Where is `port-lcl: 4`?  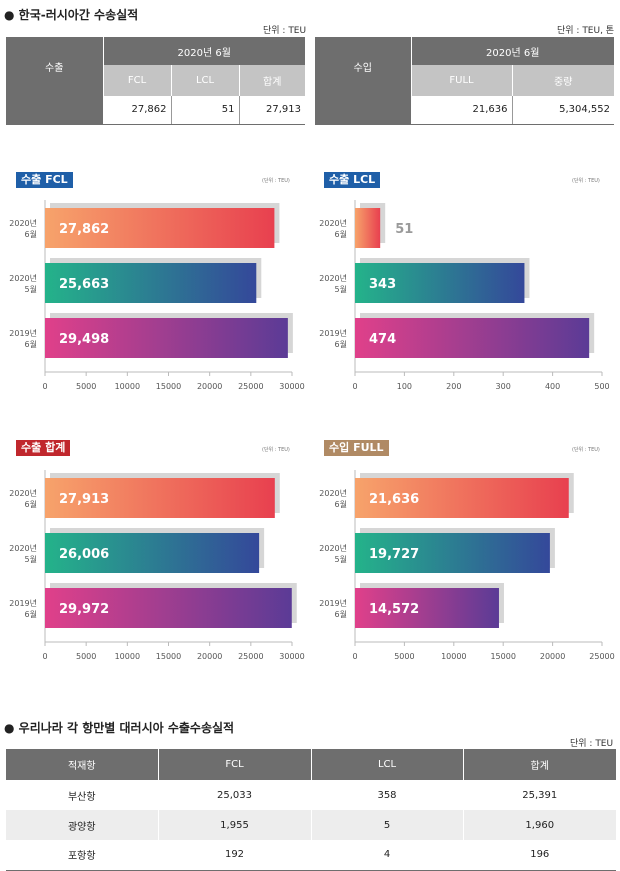 port-lcl: 4 is located at coordinates (387, 855).